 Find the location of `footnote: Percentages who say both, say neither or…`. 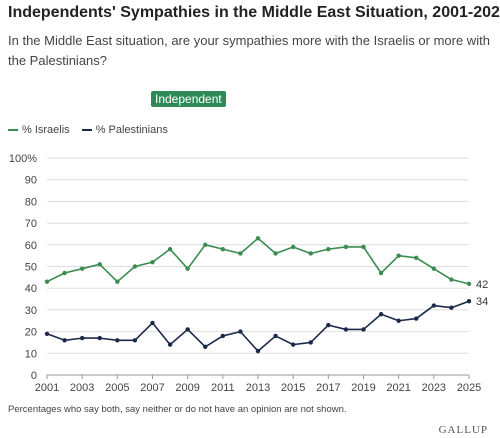

footnote: Percentages who say both, say neither or… is located at coordinates (177, 409).